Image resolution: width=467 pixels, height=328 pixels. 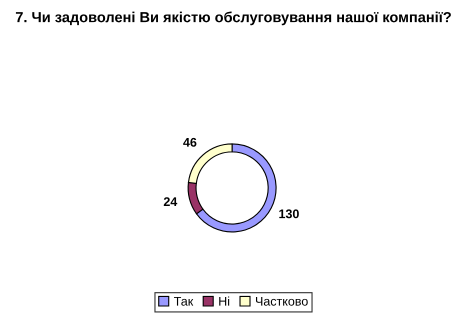 I want to click on legend-label: Частково, so click(x=282, y=301).